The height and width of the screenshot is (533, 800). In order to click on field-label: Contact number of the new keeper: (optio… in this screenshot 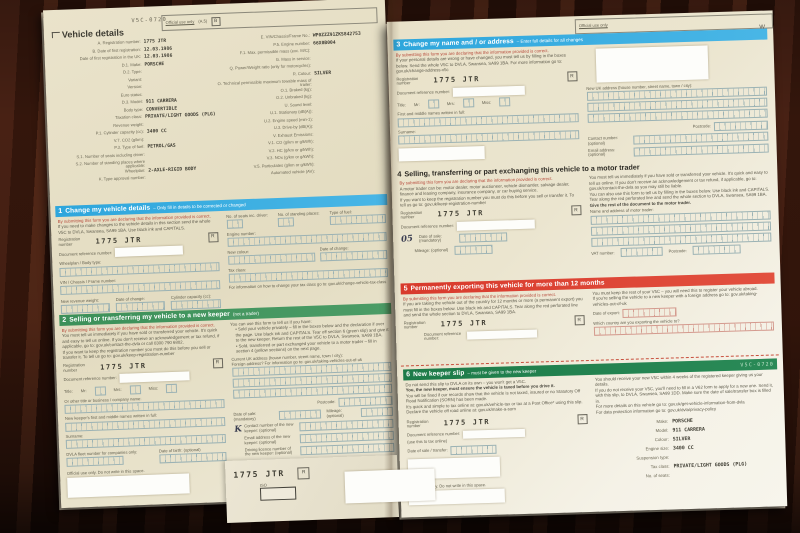, I will do `click(269, 427)`.